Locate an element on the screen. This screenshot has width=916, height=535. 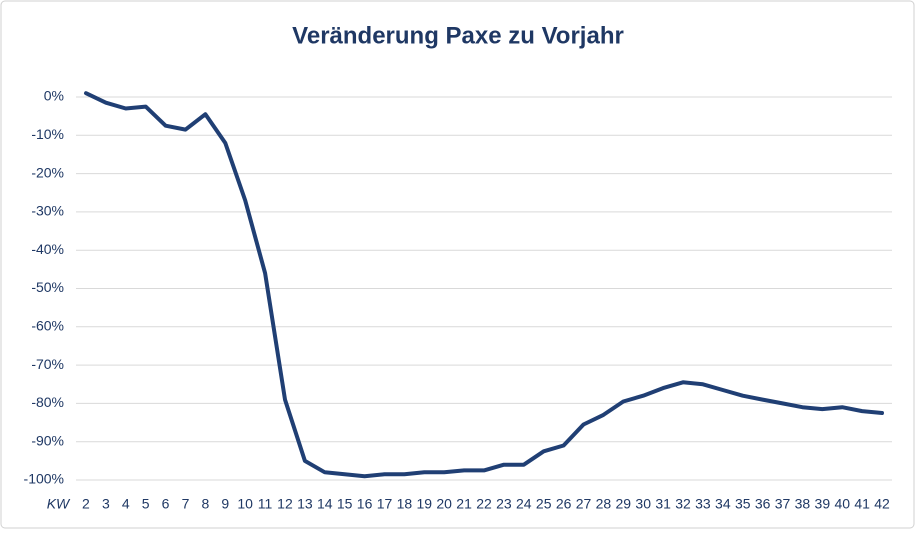
y-tick-label: -10% is located at coordinates (47, 134).